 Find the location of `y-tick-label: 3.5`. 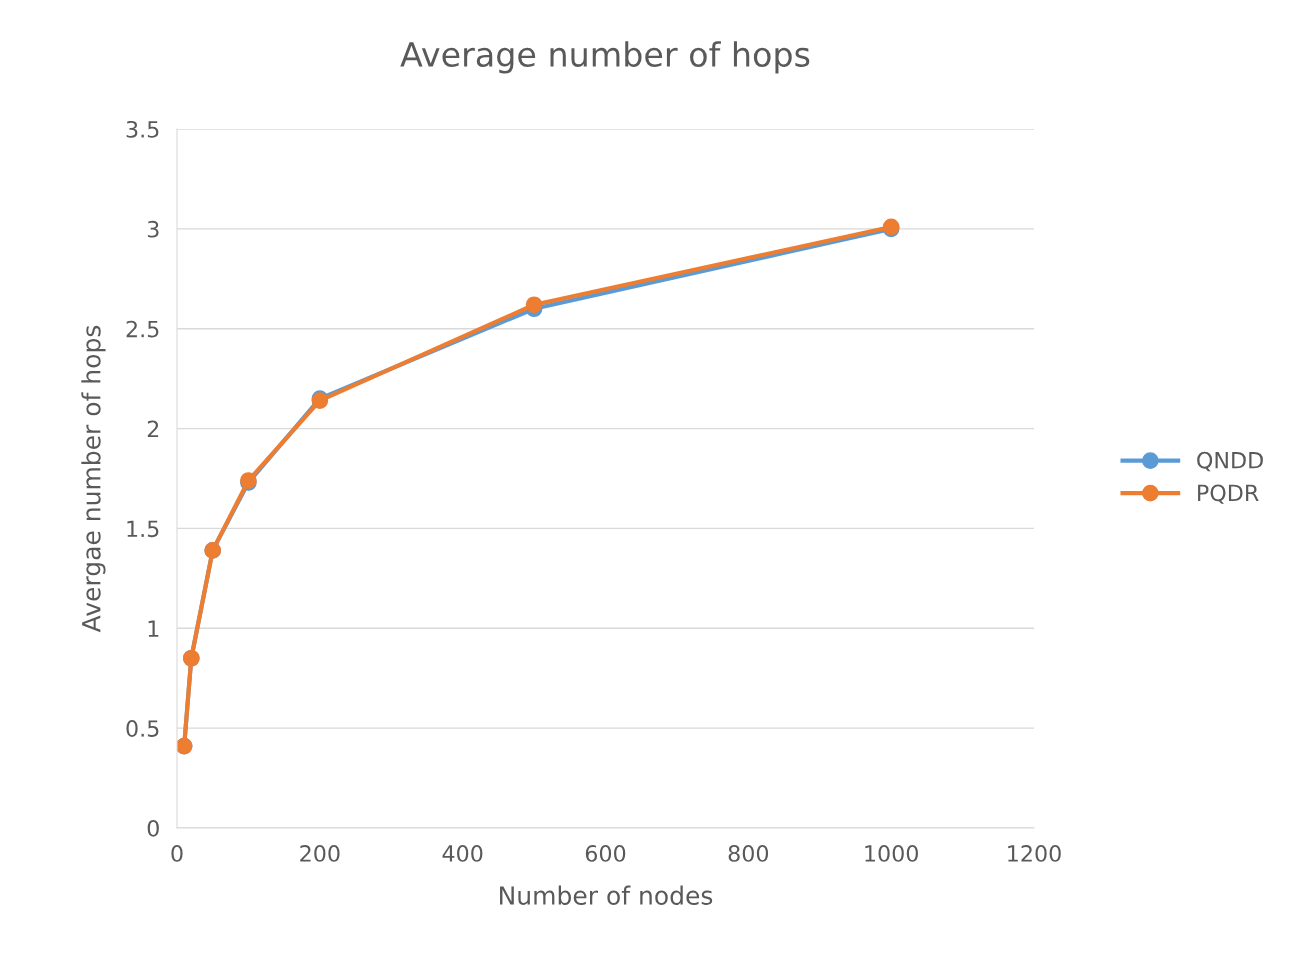

y-tick-label: 3.5 is located at coordinates (142, 129).